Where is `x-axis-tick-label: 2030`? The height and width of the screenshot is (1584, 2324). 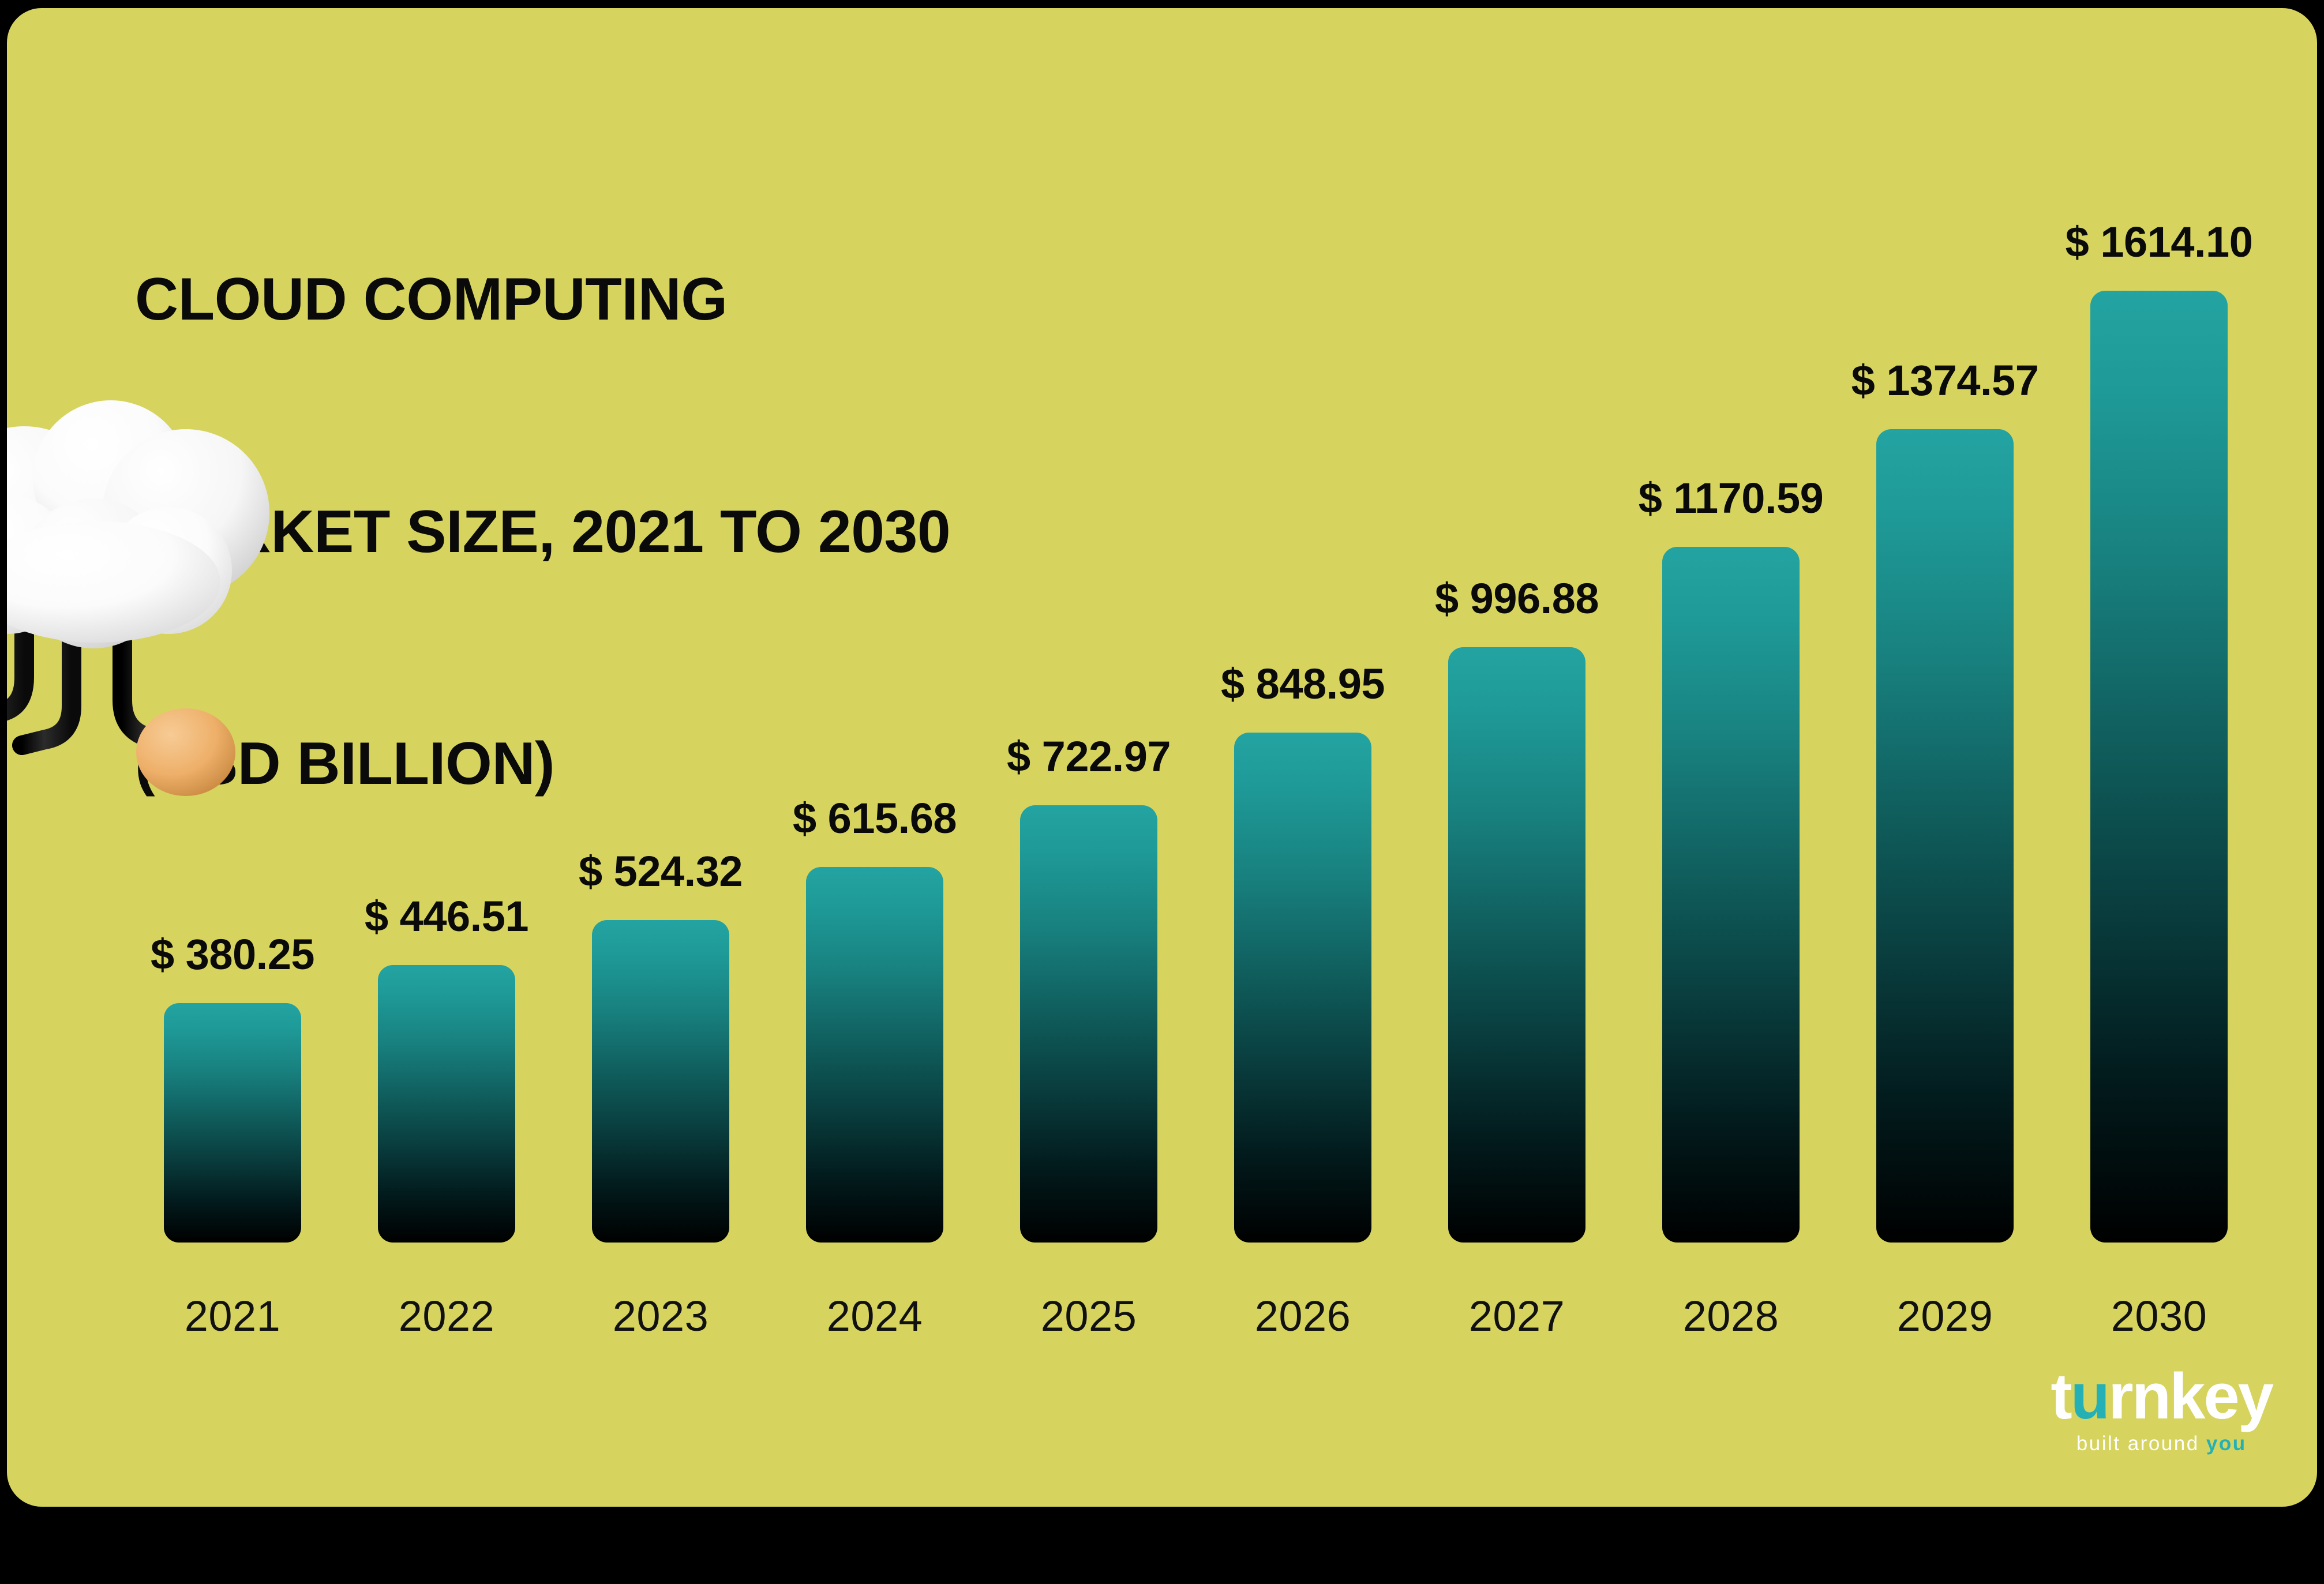
x-axis-tick-label: 2030 is located at coordinates (2159, 1316).